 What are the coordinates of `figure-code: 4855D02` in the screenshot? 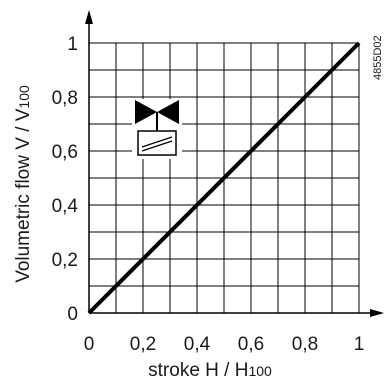 It's located at (378, 57).